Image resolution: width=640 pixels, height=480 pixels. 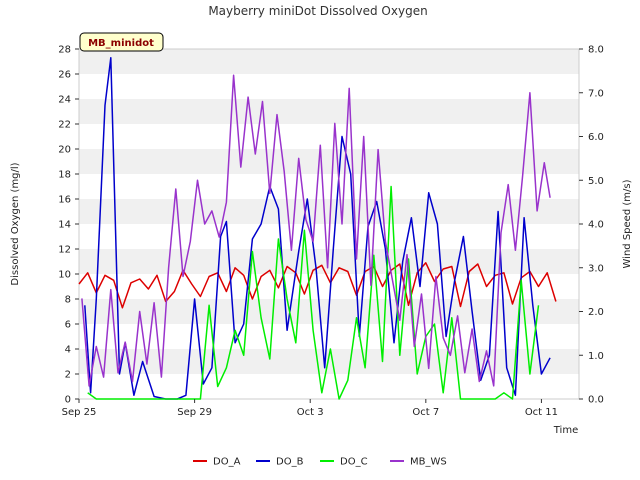 I want to click on x-axis-title: Time, so click(x=565, y=430).